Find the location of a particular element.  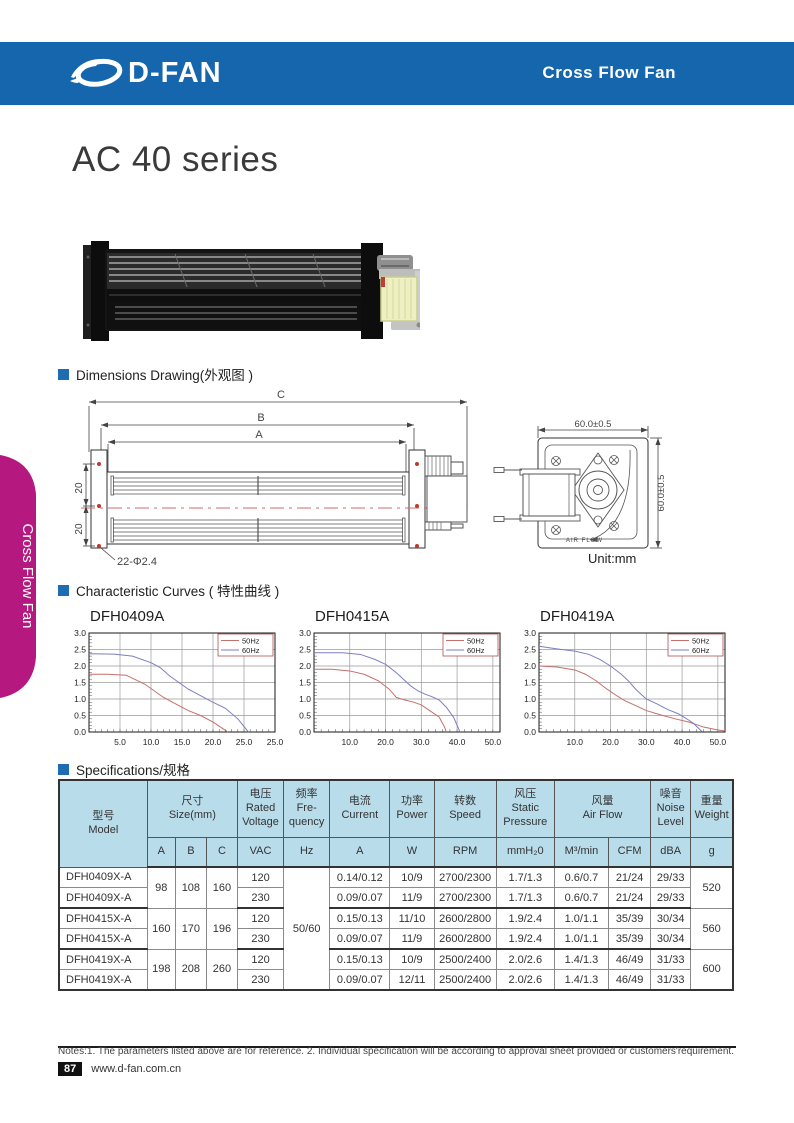

website-link: www.d-fan.com.cn is located at coordinates (136, 1069).